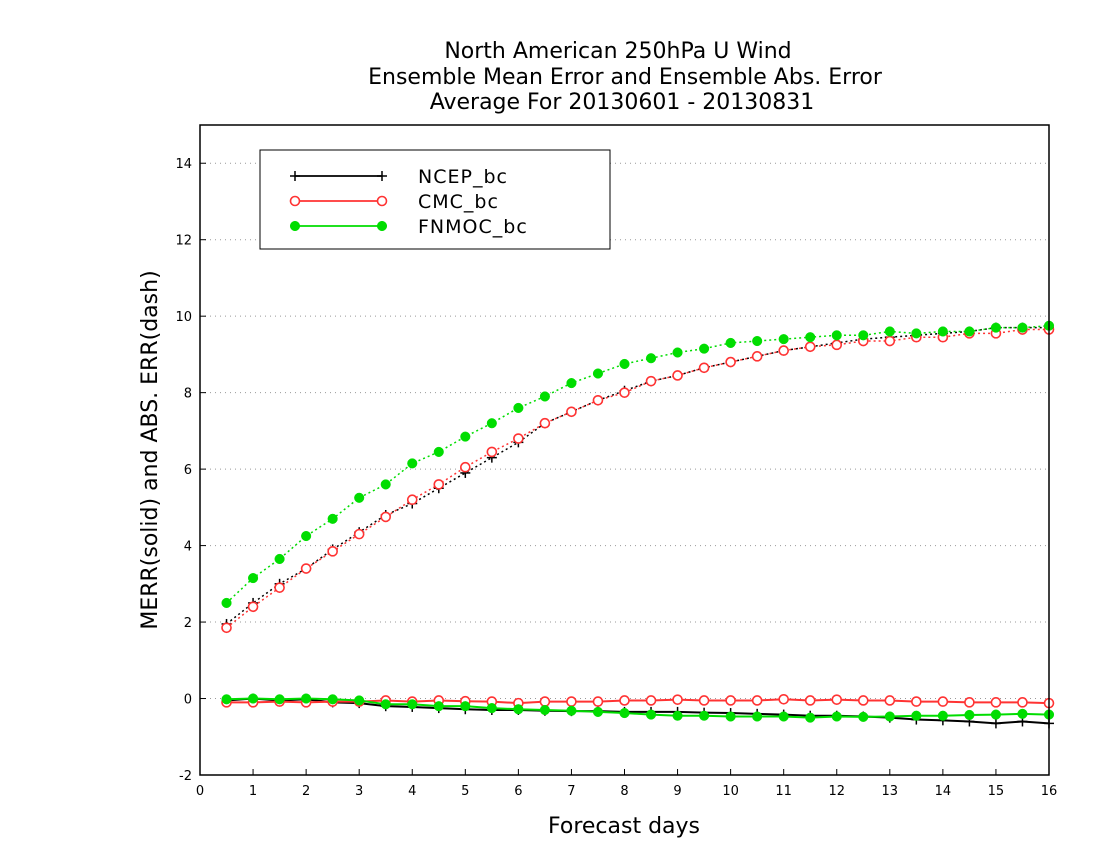 The image size is (1100, 850). Describe the element at coordinates (188, 547) in the screenshot. I see `y-tick-label: 4` at that location.